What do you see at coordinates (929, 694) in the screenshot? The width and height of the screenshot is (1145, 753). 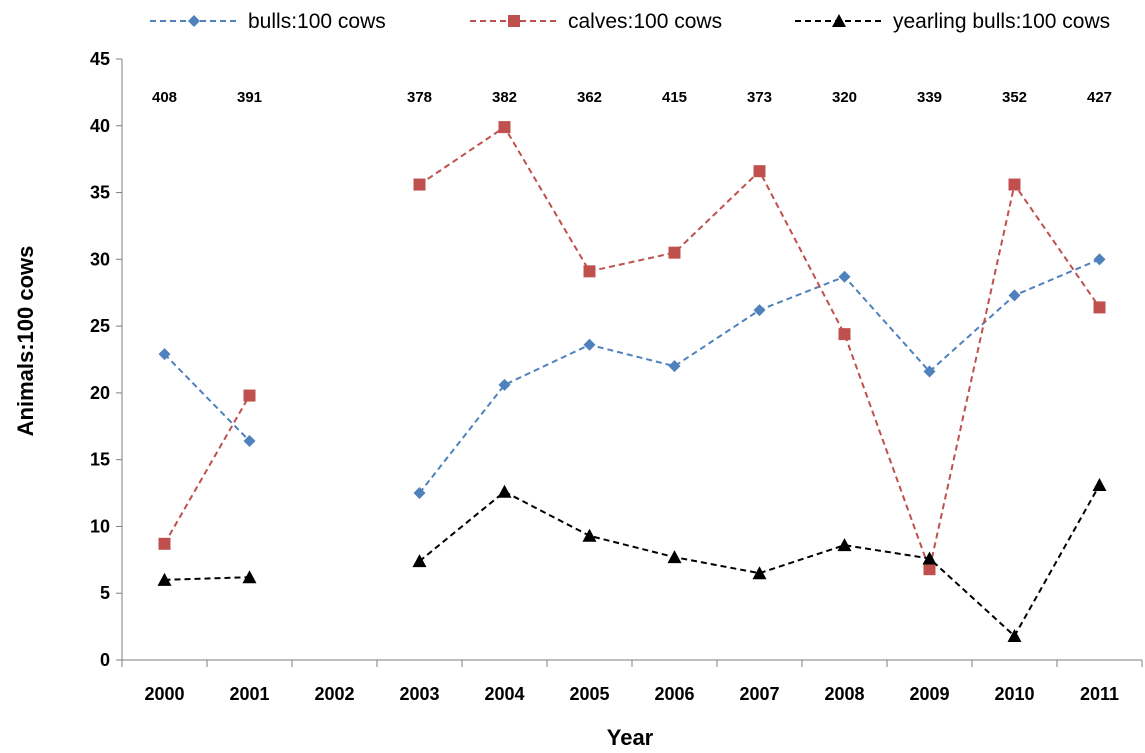 I see `x-tick-label: 2009` at bounding box center [929, 694].